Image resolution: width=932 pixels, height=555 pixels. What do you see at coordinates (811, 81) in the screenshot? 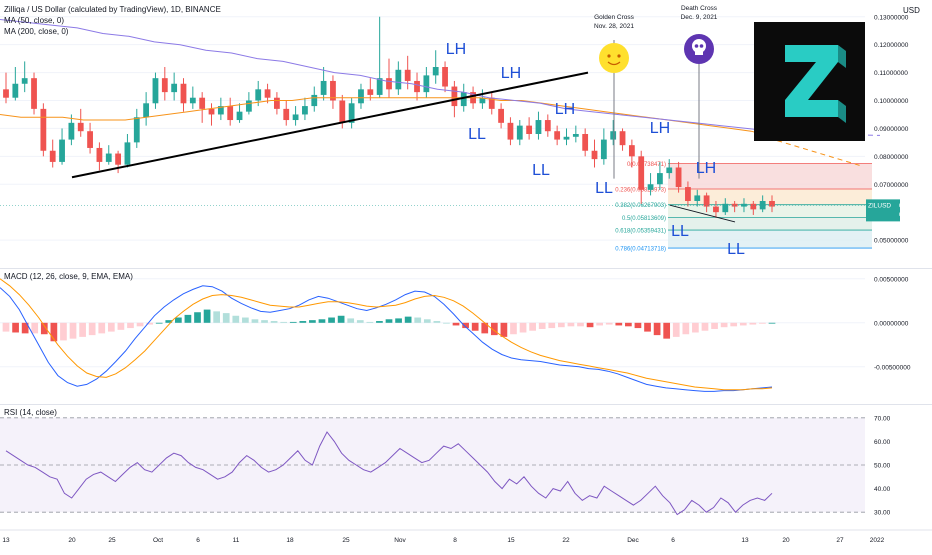
I see `zilliqa-logo` at bounding box center [811, 81].